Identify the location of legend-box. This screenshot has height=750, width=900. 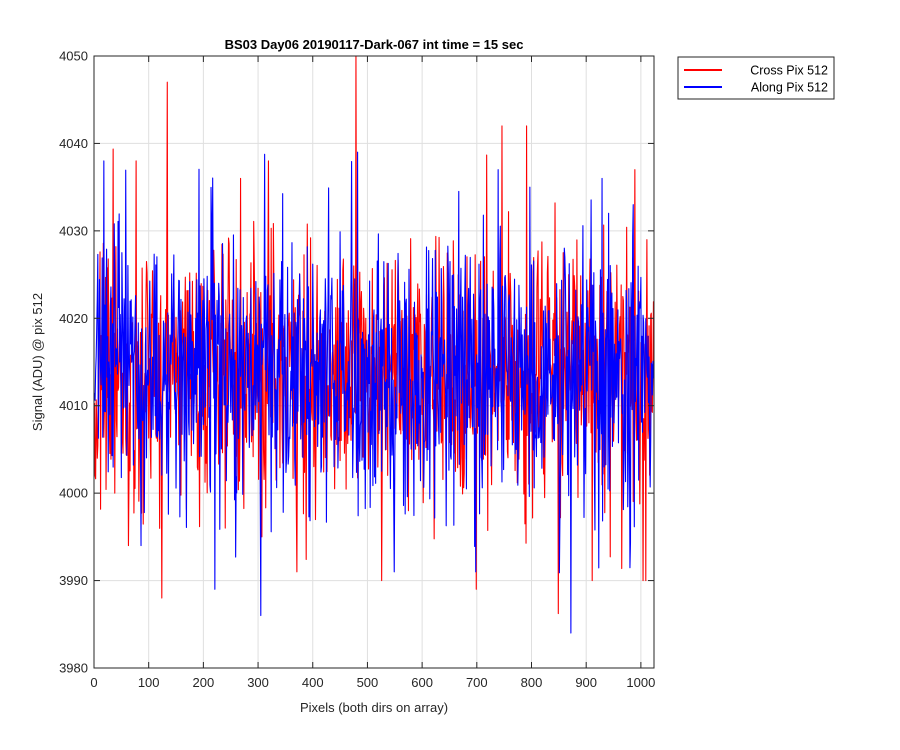
(756, 78).